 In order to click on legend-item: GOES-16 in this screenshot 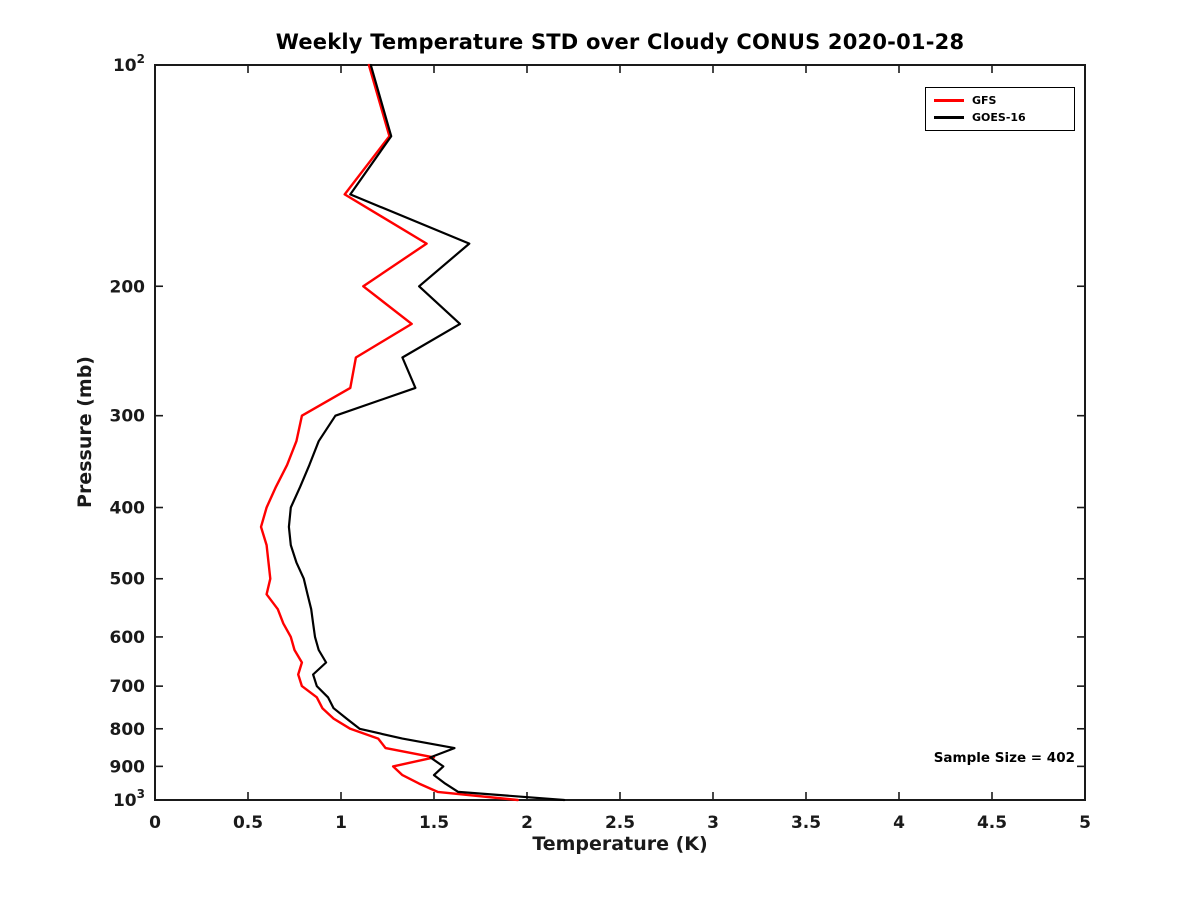, I will do `click(1000, 117)`.